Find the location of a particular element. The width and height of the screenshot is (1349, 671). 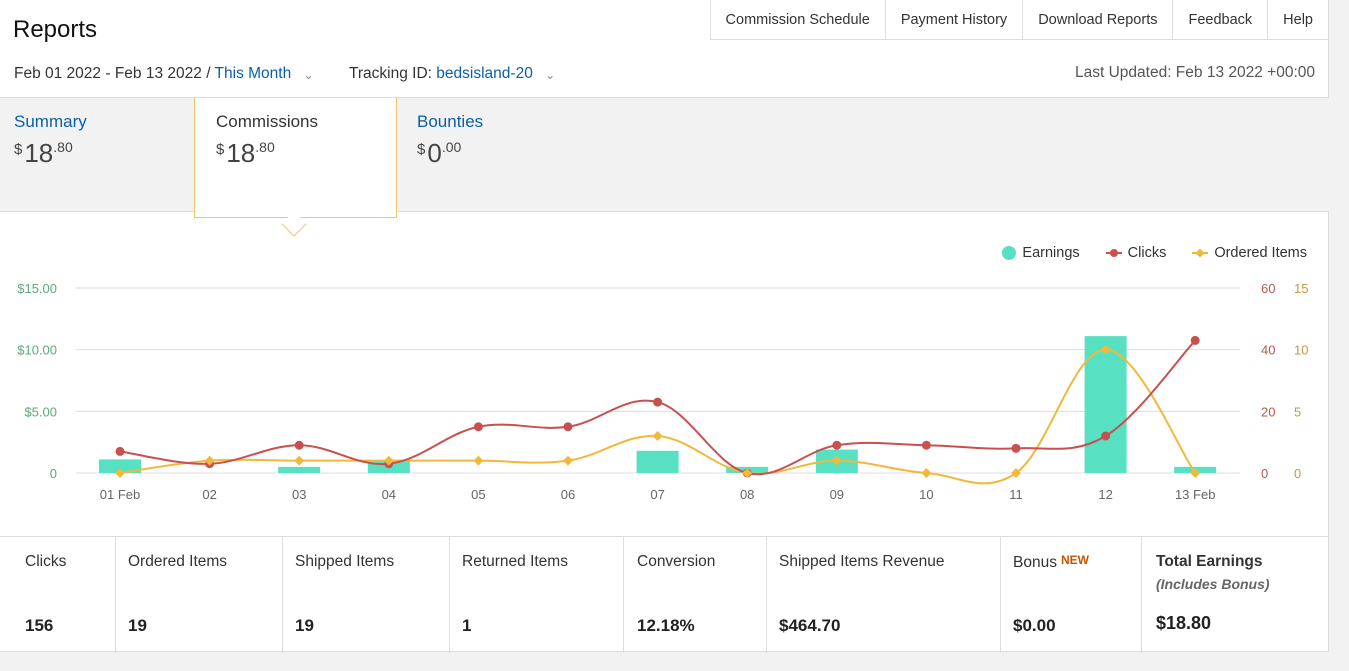

tab-summary: Summary $18.80 is located at coordinates (97, 155).